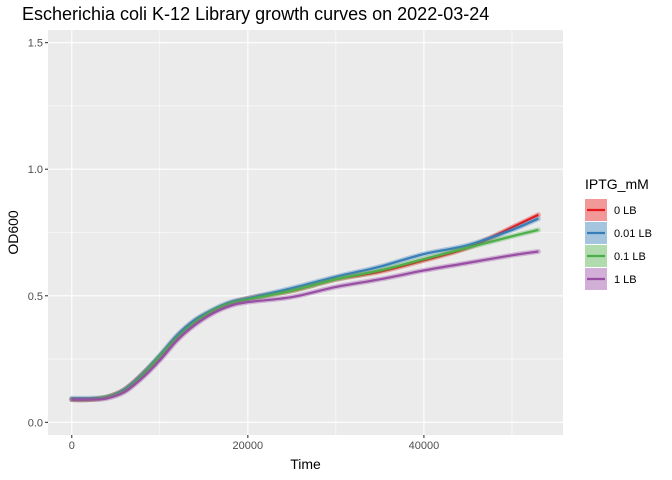 This screenshot has height=480, width=672. What do you see at coordinates (248, 446) in the screenshot?
I see `x-tick-label: 20000` at bounding box center [248, 446].